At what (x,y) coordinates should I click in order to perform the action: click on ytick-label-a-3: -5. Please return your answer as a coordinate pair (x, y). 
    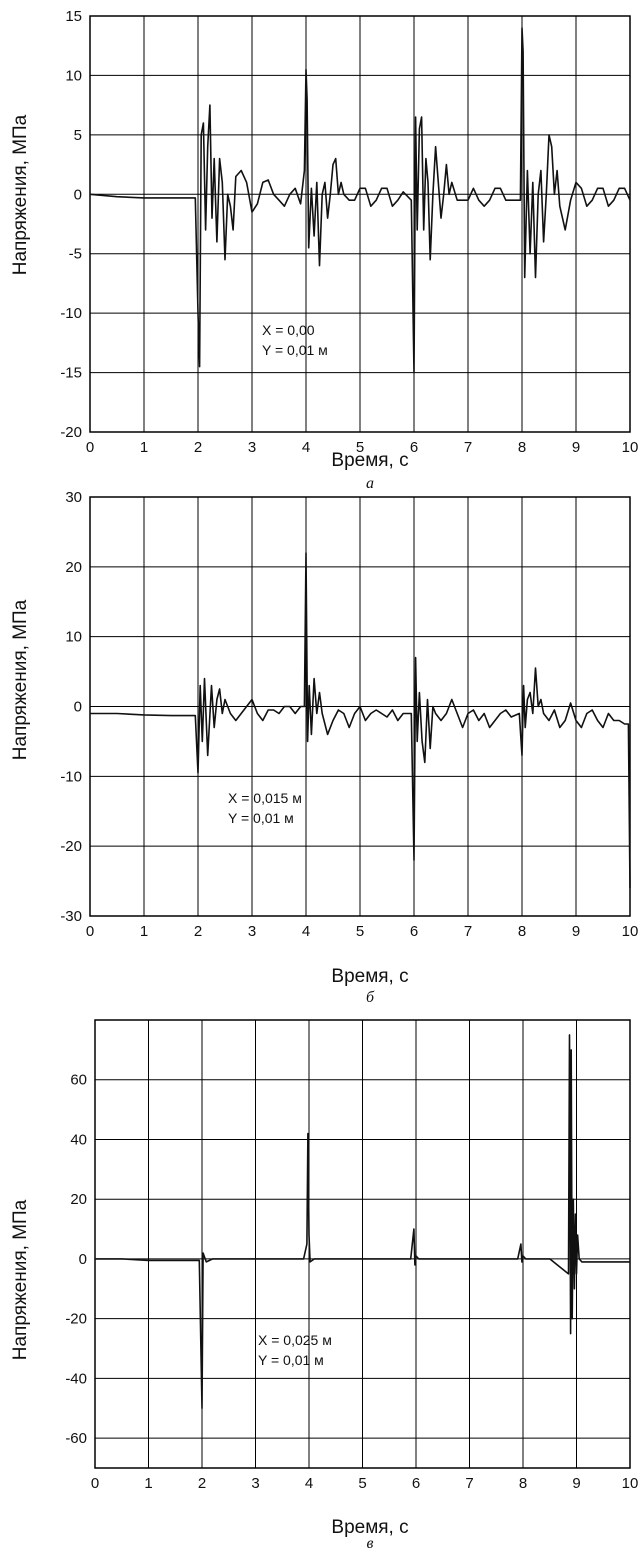
    Looking at the image, I should click on (75, 254).